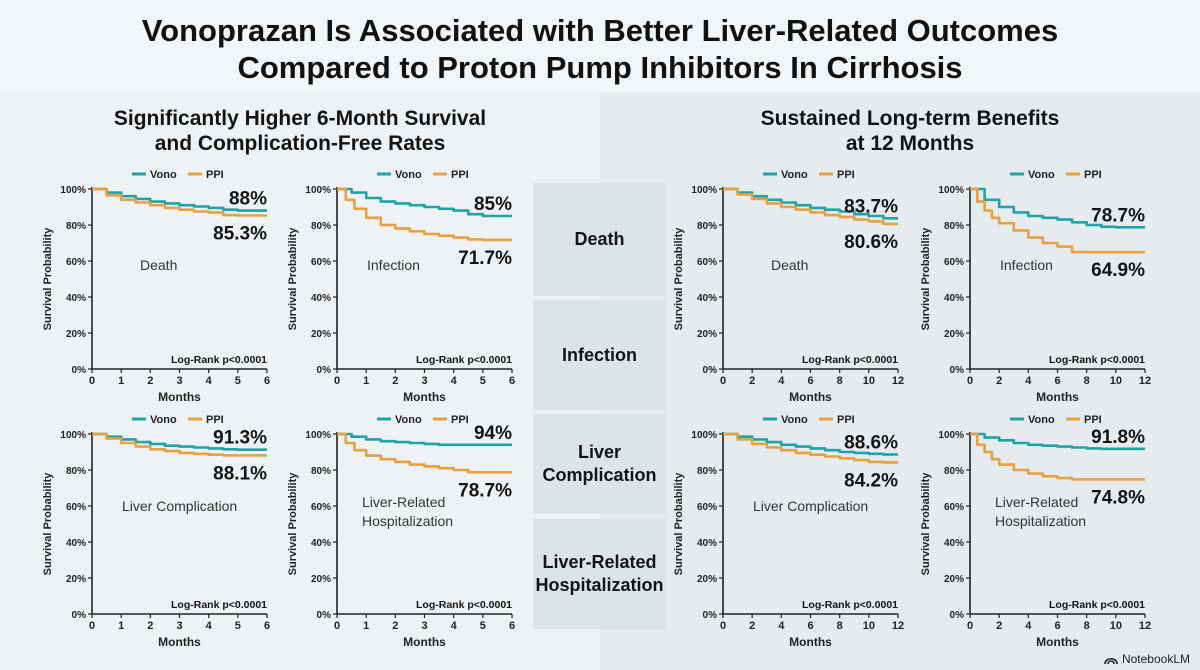 The height and width of the screenshot is (670, 1200). Describe the element at coordinates (240, 233) in the screenshot. I see `value-label-ppi: 85.3%` at that location.